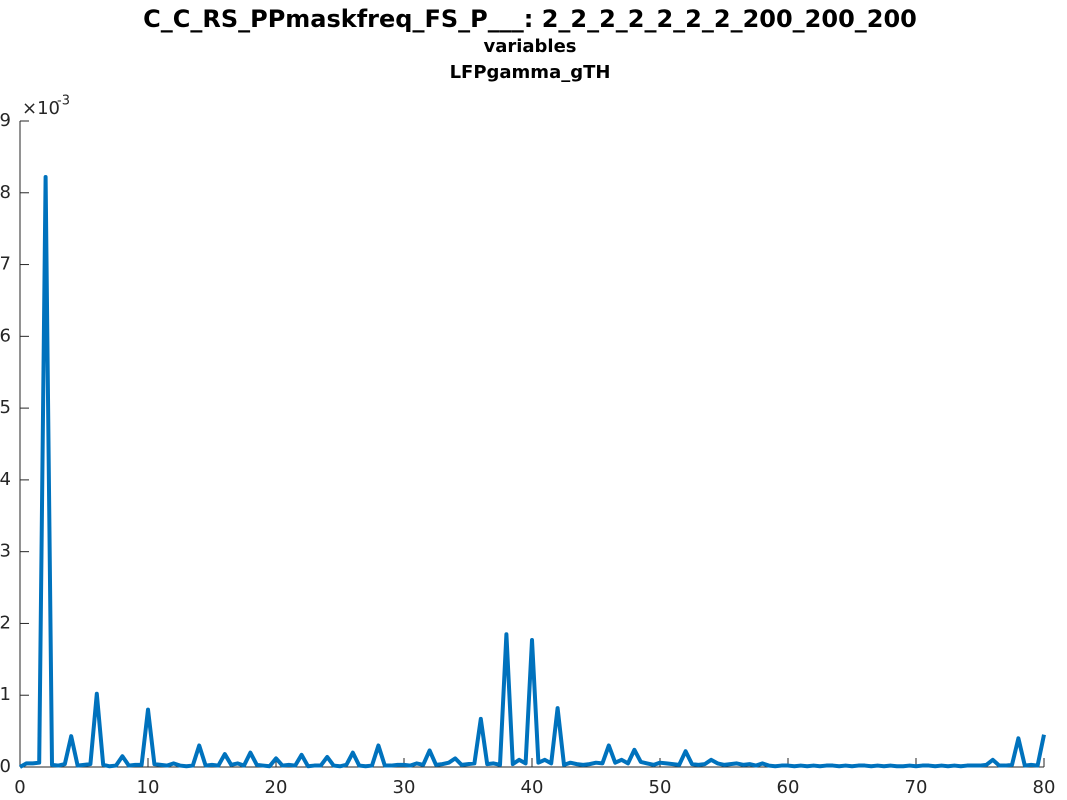 The height and width of the screenshot is (800, 1067). What do you see at coordinates (19, 787) in the screenshot?
I see `x-tick-label: 0` at bounding box center [19, 787].